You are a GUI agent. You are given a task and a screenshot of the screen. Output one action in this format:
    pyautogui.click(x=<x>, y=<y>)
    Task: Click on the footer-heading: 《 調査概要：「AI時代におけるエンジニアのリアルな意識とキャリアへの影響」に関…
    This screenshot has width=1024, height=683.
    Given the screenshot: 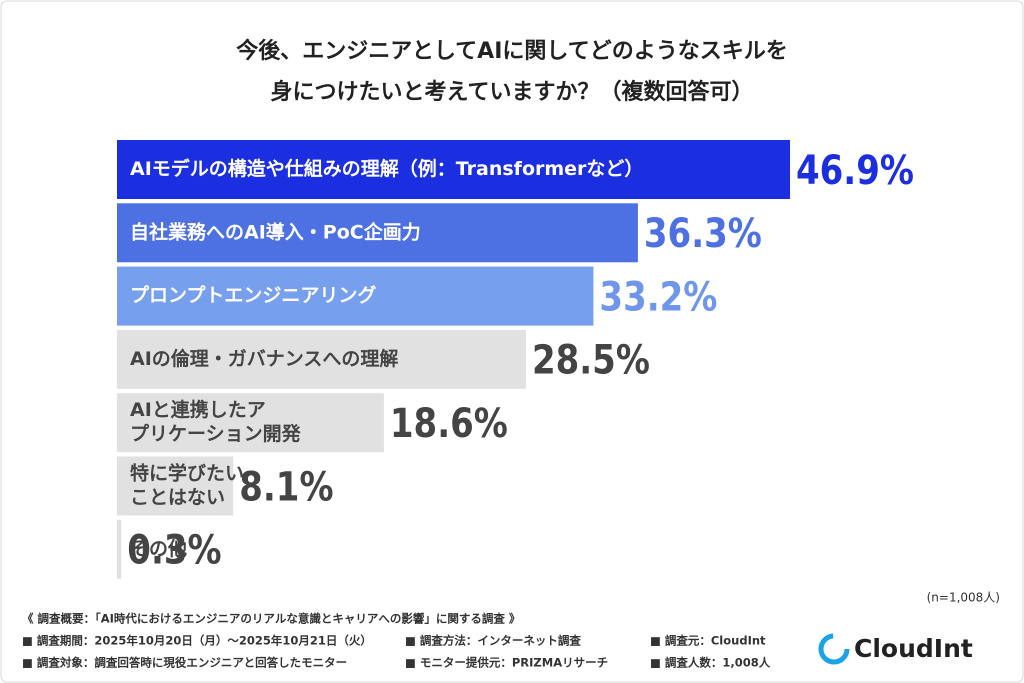 What is the action you would take?
    pyautogui.click(x=271, y=619)
    